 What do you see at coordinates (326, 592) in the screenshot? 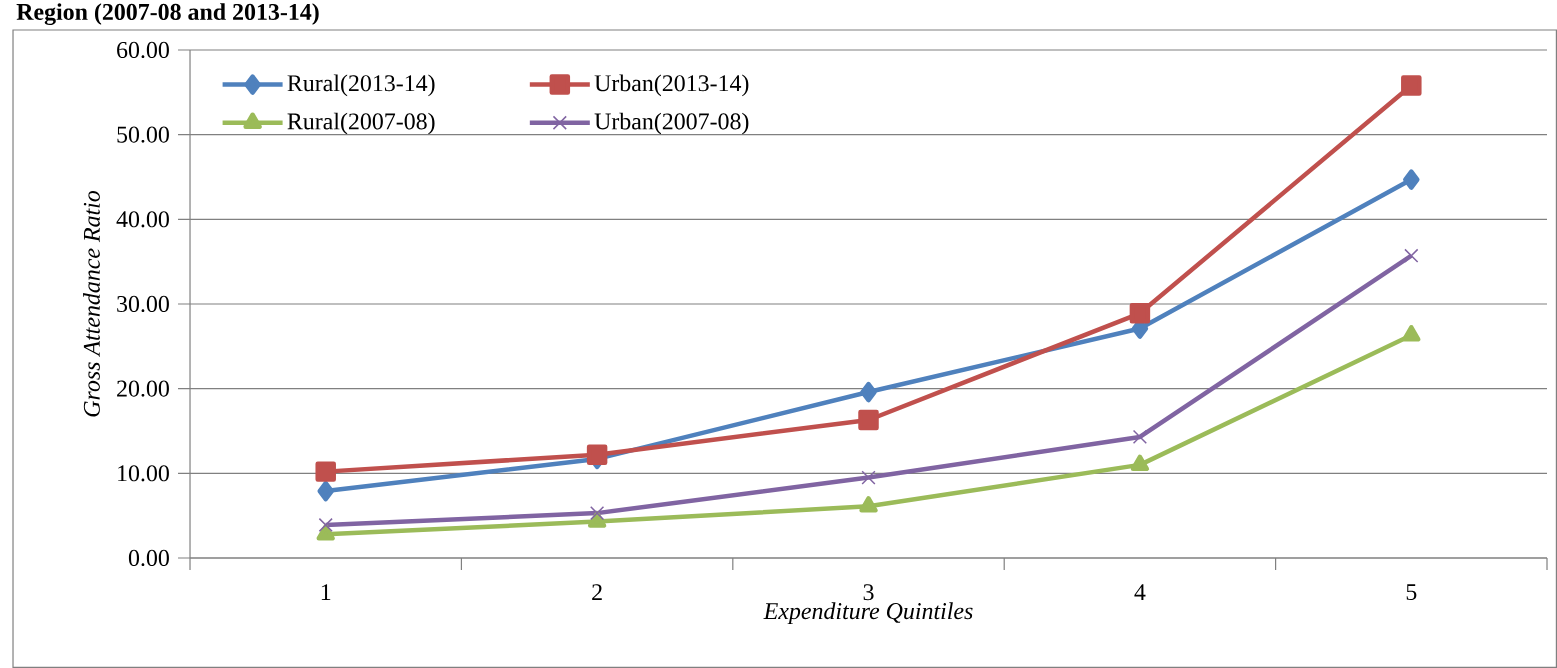
I see `x-tick-label: 1` at bounding box center [326, 592].